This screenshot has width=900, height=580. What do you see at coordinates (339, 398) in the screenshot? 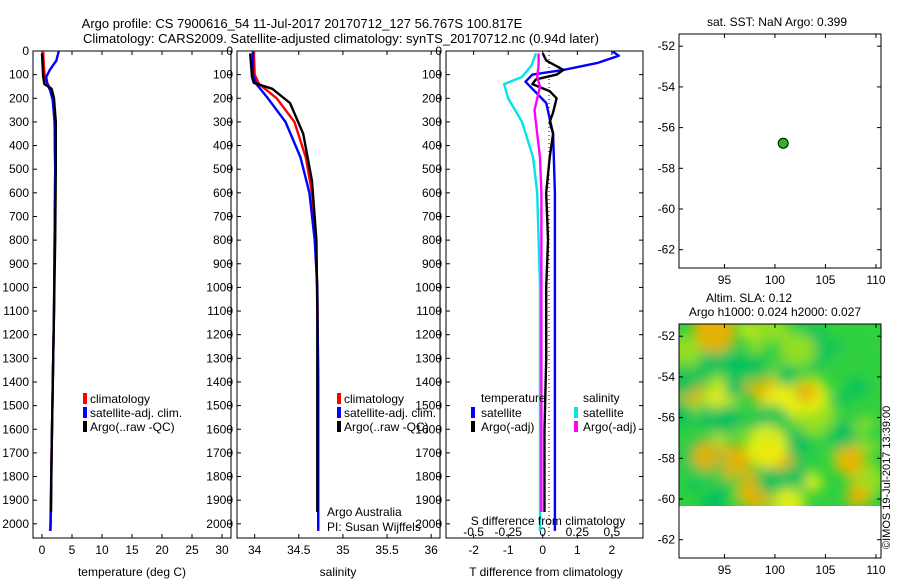
I see `legend-swatch-climatology` at bounding box center [339, 398].